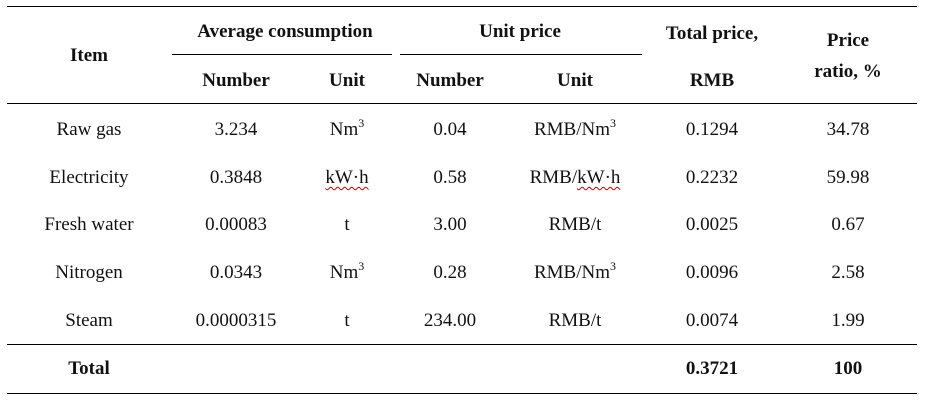 This screenshot has width=925, height=400. I want to click on unit-base-suffix: kW·h, so click(599, 177).